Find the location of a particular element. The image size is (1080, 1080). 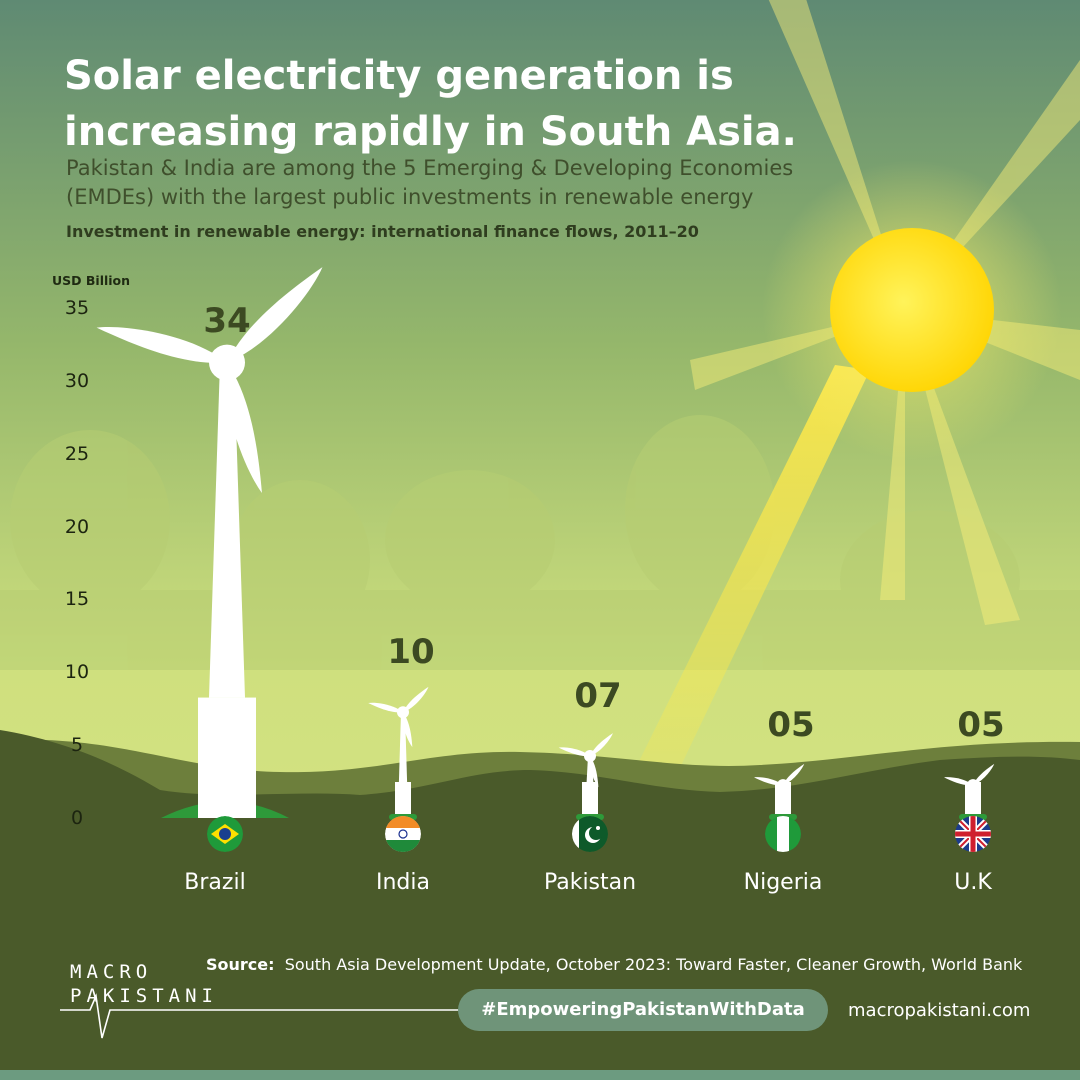

logo-text-bottom: PAKISTANI is located at coordinates (144, 996).